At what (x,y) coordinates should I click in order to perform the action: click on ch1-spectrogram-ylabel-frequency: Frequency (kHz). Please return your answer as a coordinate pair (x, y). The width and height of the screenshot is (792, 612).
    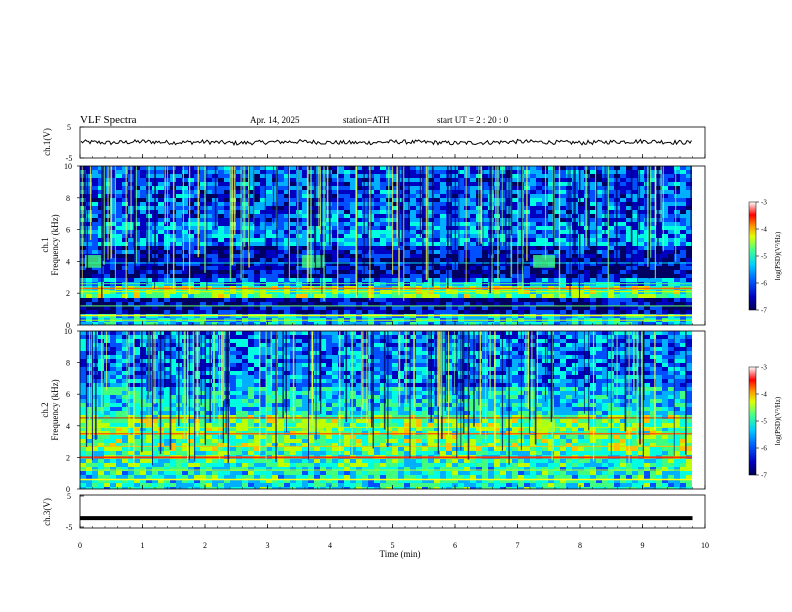
    Looking at the image, I should click on (55, 244).